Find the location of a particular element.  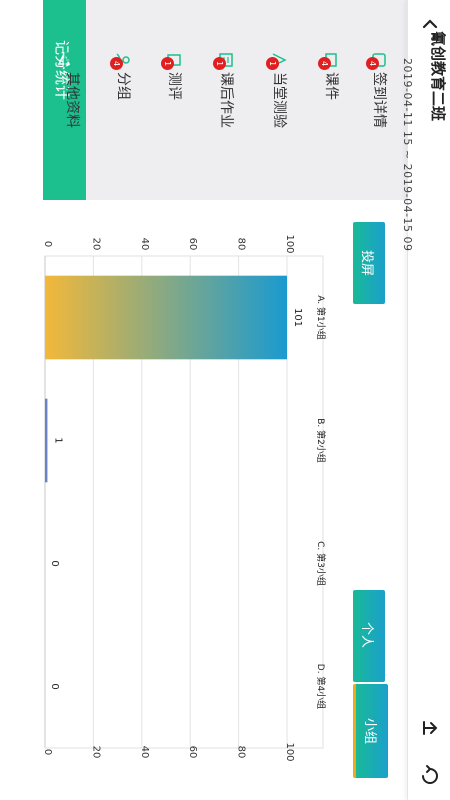

sidebar-item-label: 签到详情 is located at coordinates (379, 100).